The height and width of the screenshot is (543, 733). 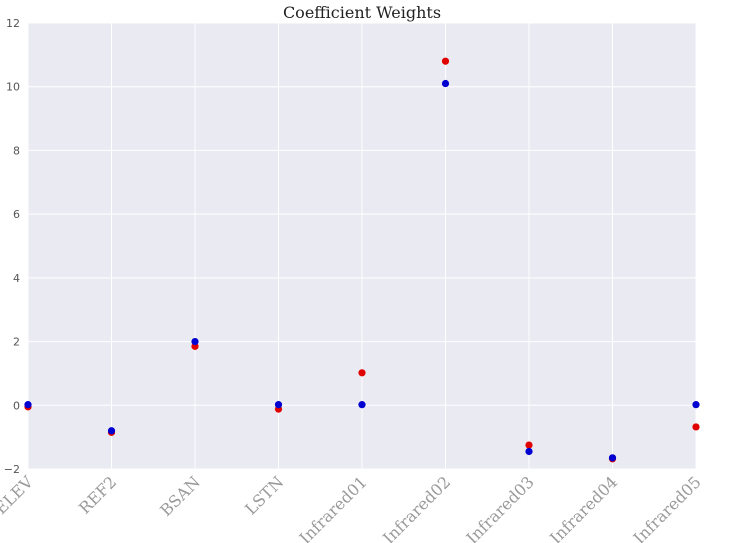 What do you see at coordinates (18, 495) in the screenshot?
I see `x-tick-label: ELEV` at bounding box center [18, 495].